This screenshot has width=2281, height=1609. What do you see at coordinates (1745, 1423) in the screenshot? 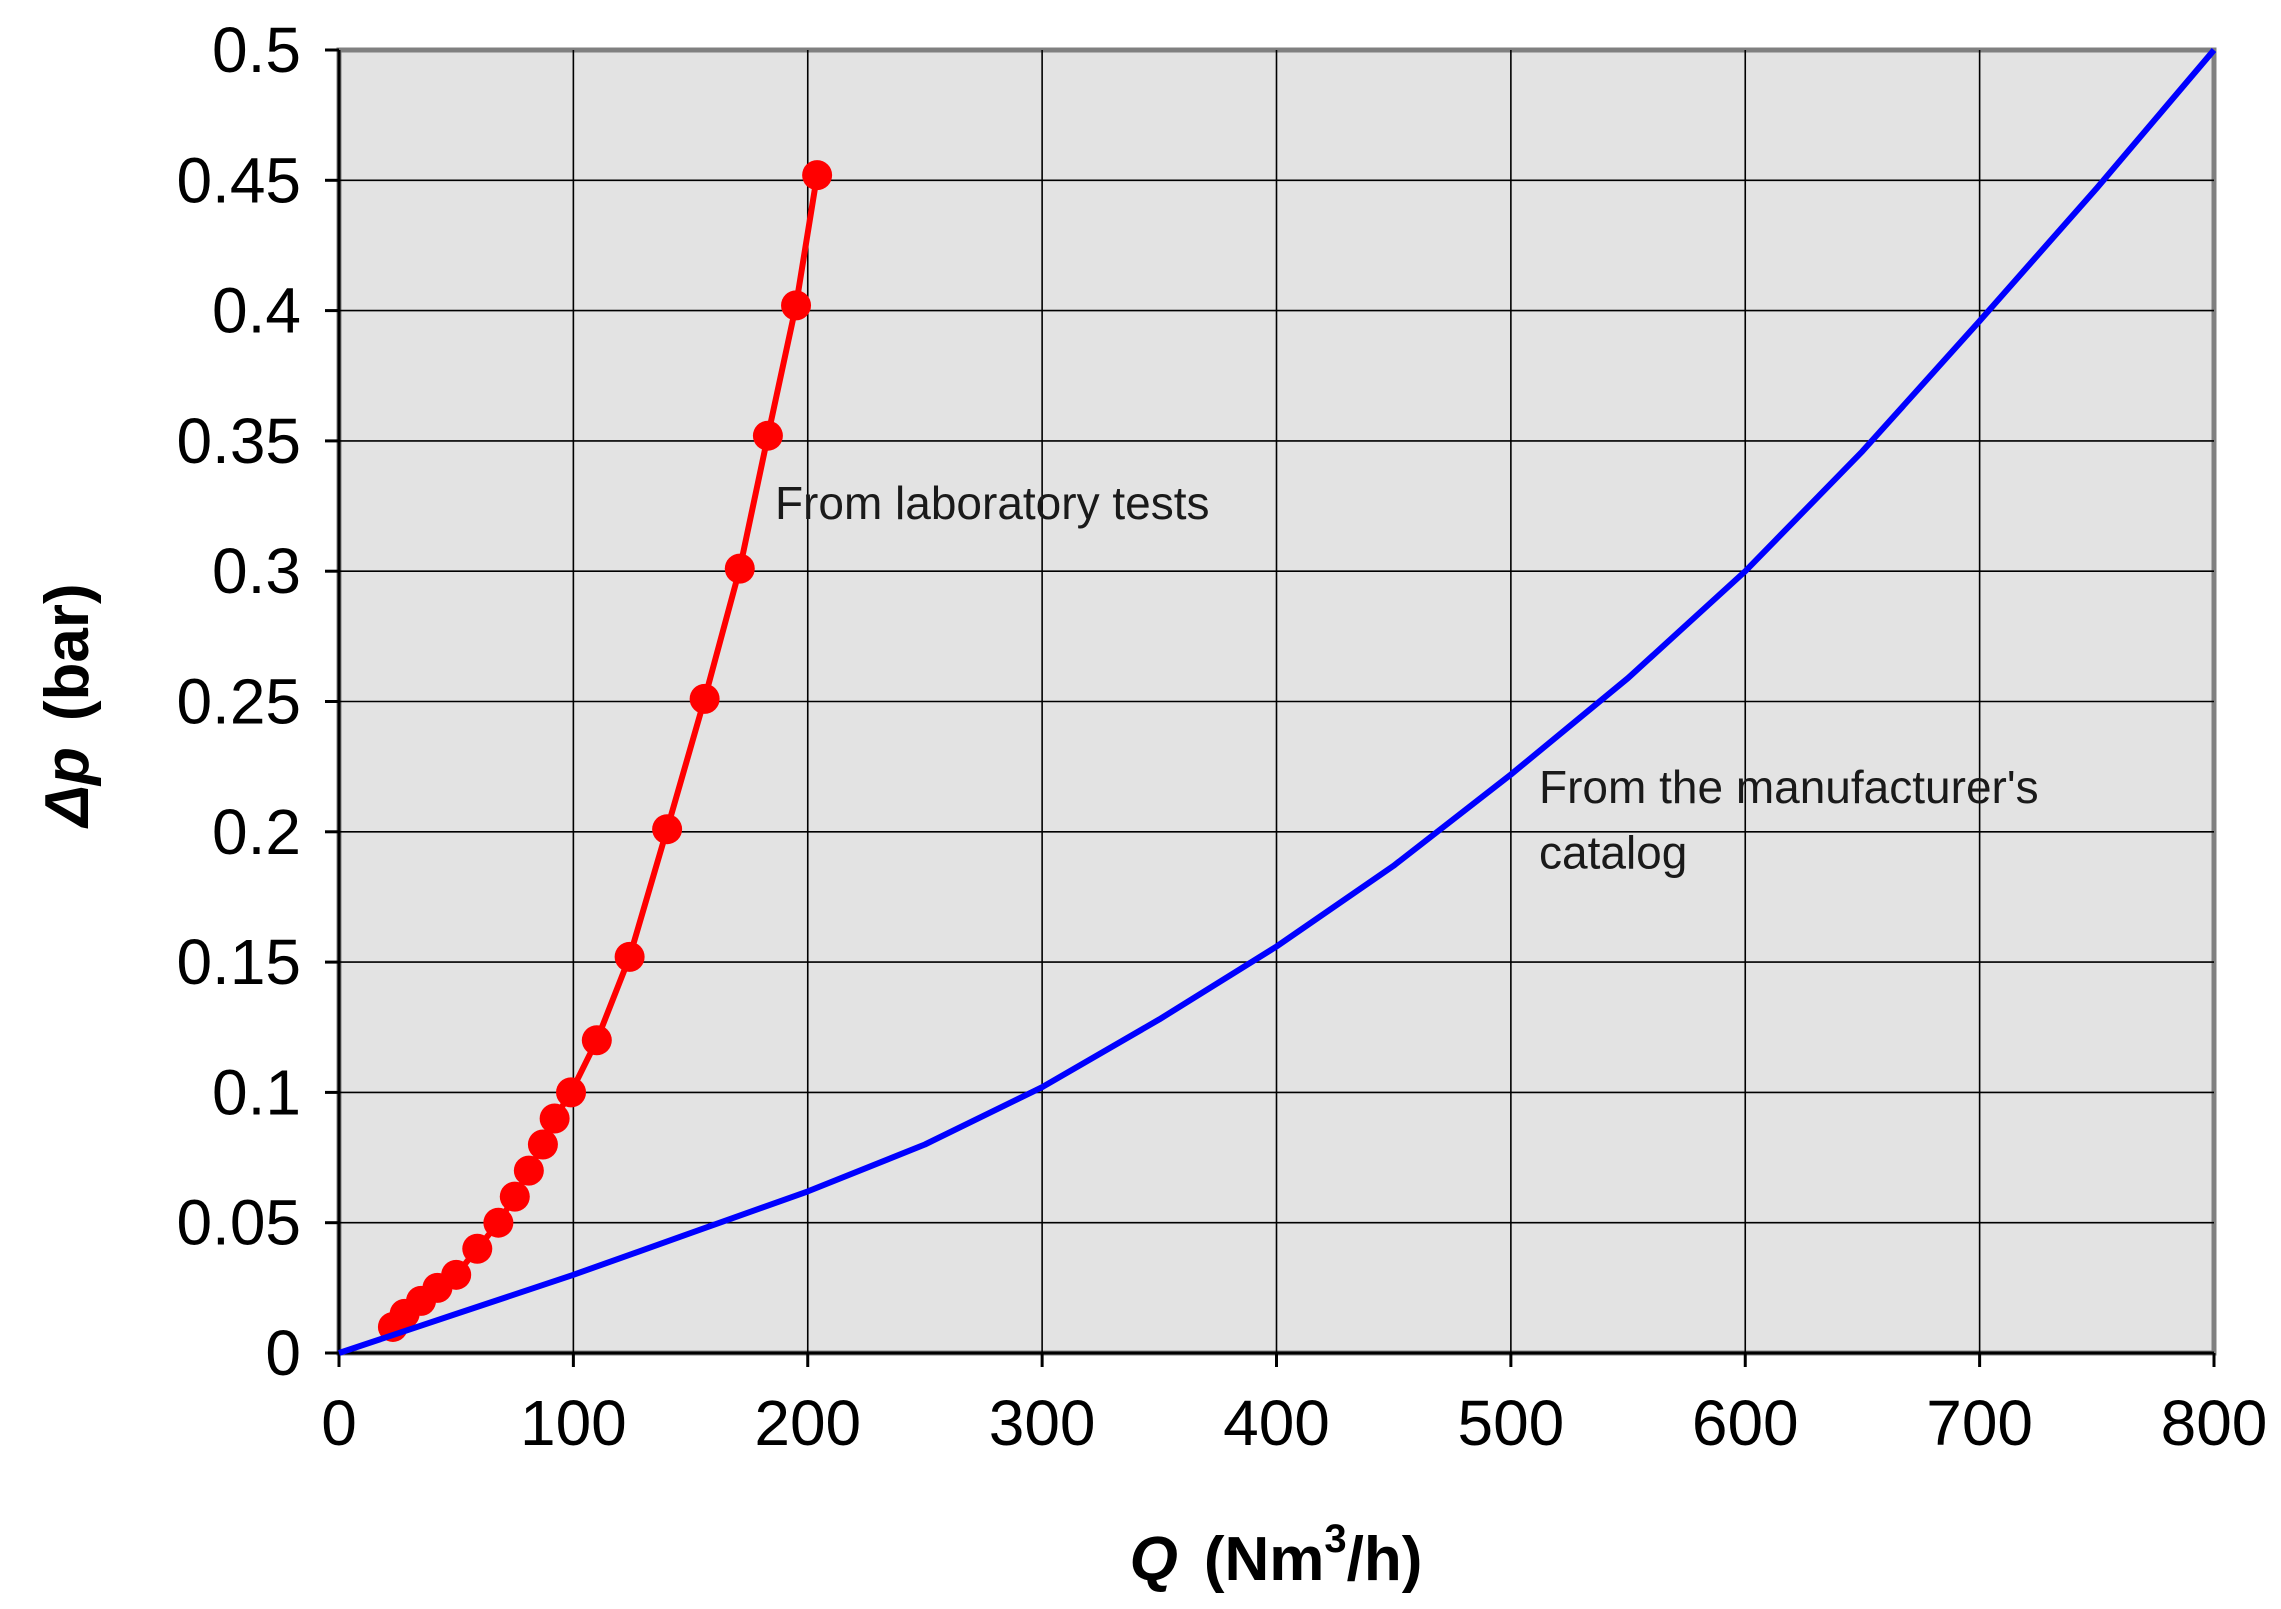
I see `x-tick-label: 600` at bounding box center [1745, 1423].